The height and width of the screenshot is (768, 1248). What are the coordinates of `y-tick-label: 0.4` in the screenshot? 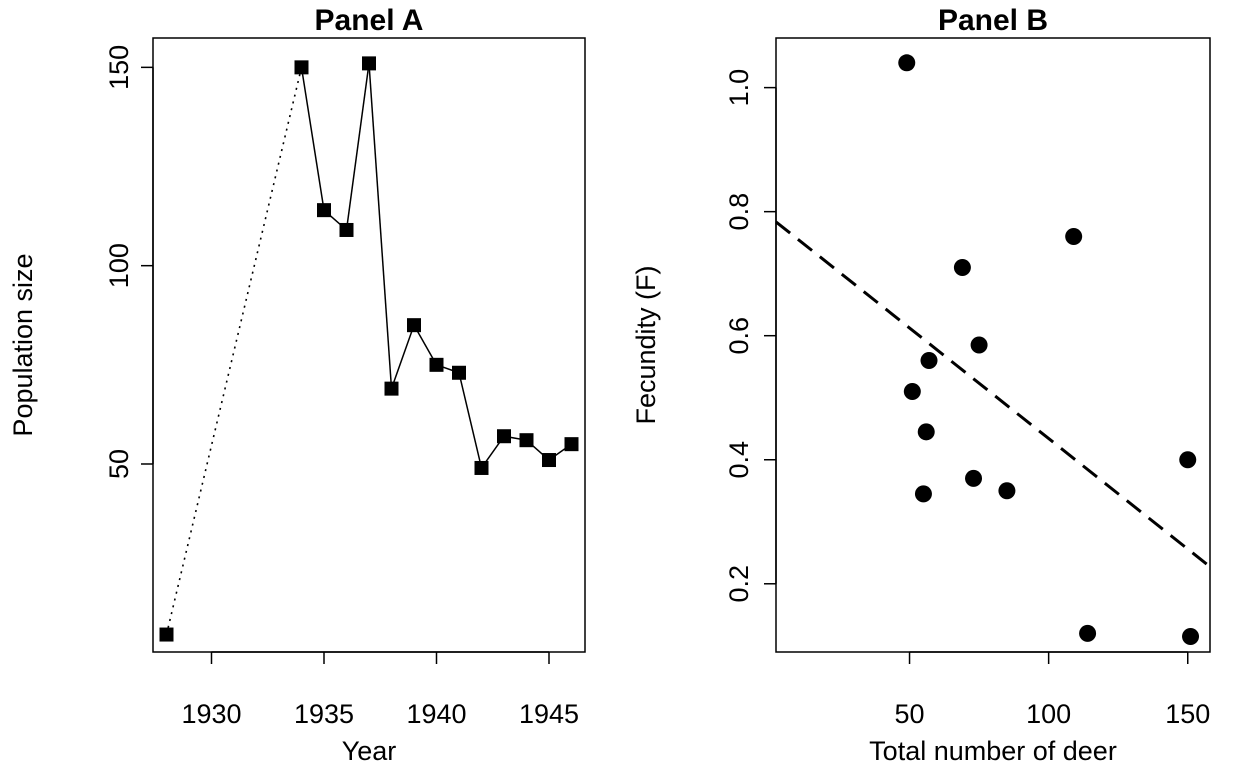 It's located at (739, 460).